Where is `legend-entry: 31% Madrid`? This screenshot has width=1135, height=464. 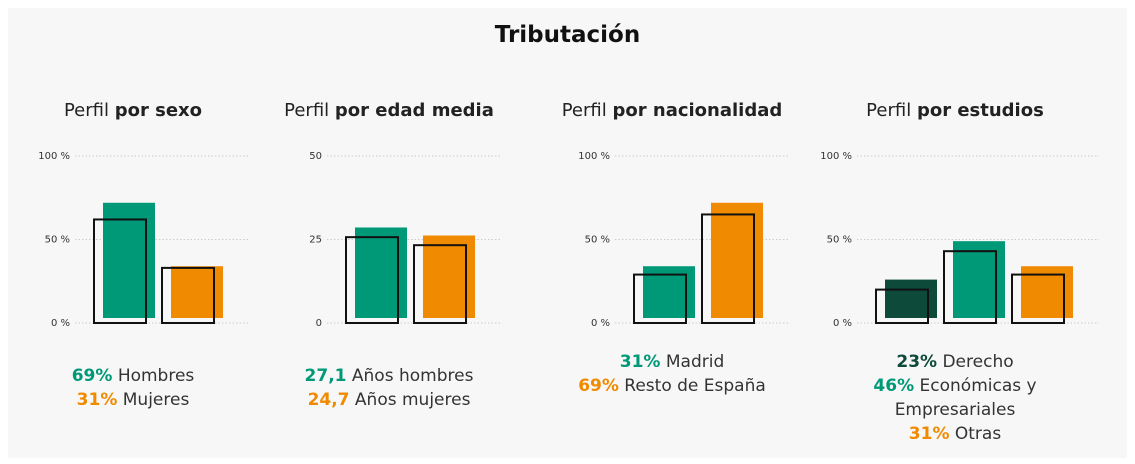
legend-entry: 31% Madrid is located at coordinates (672, 362).